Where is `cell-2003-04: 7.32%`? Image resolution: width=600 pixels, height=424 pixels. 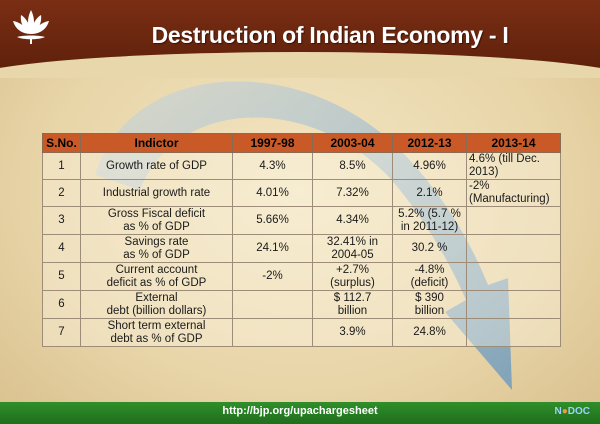 cell-2003-04: 7.32% is located at coordinates (352, 193).